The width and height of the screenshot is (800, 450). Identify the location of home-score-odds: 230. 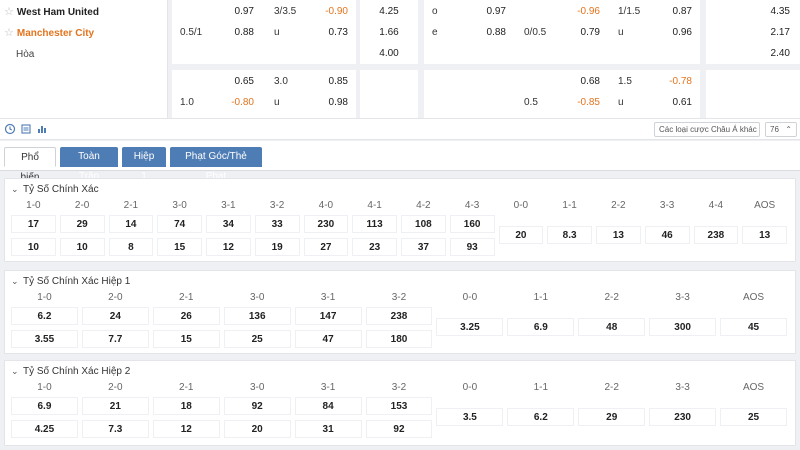
(326, 224).